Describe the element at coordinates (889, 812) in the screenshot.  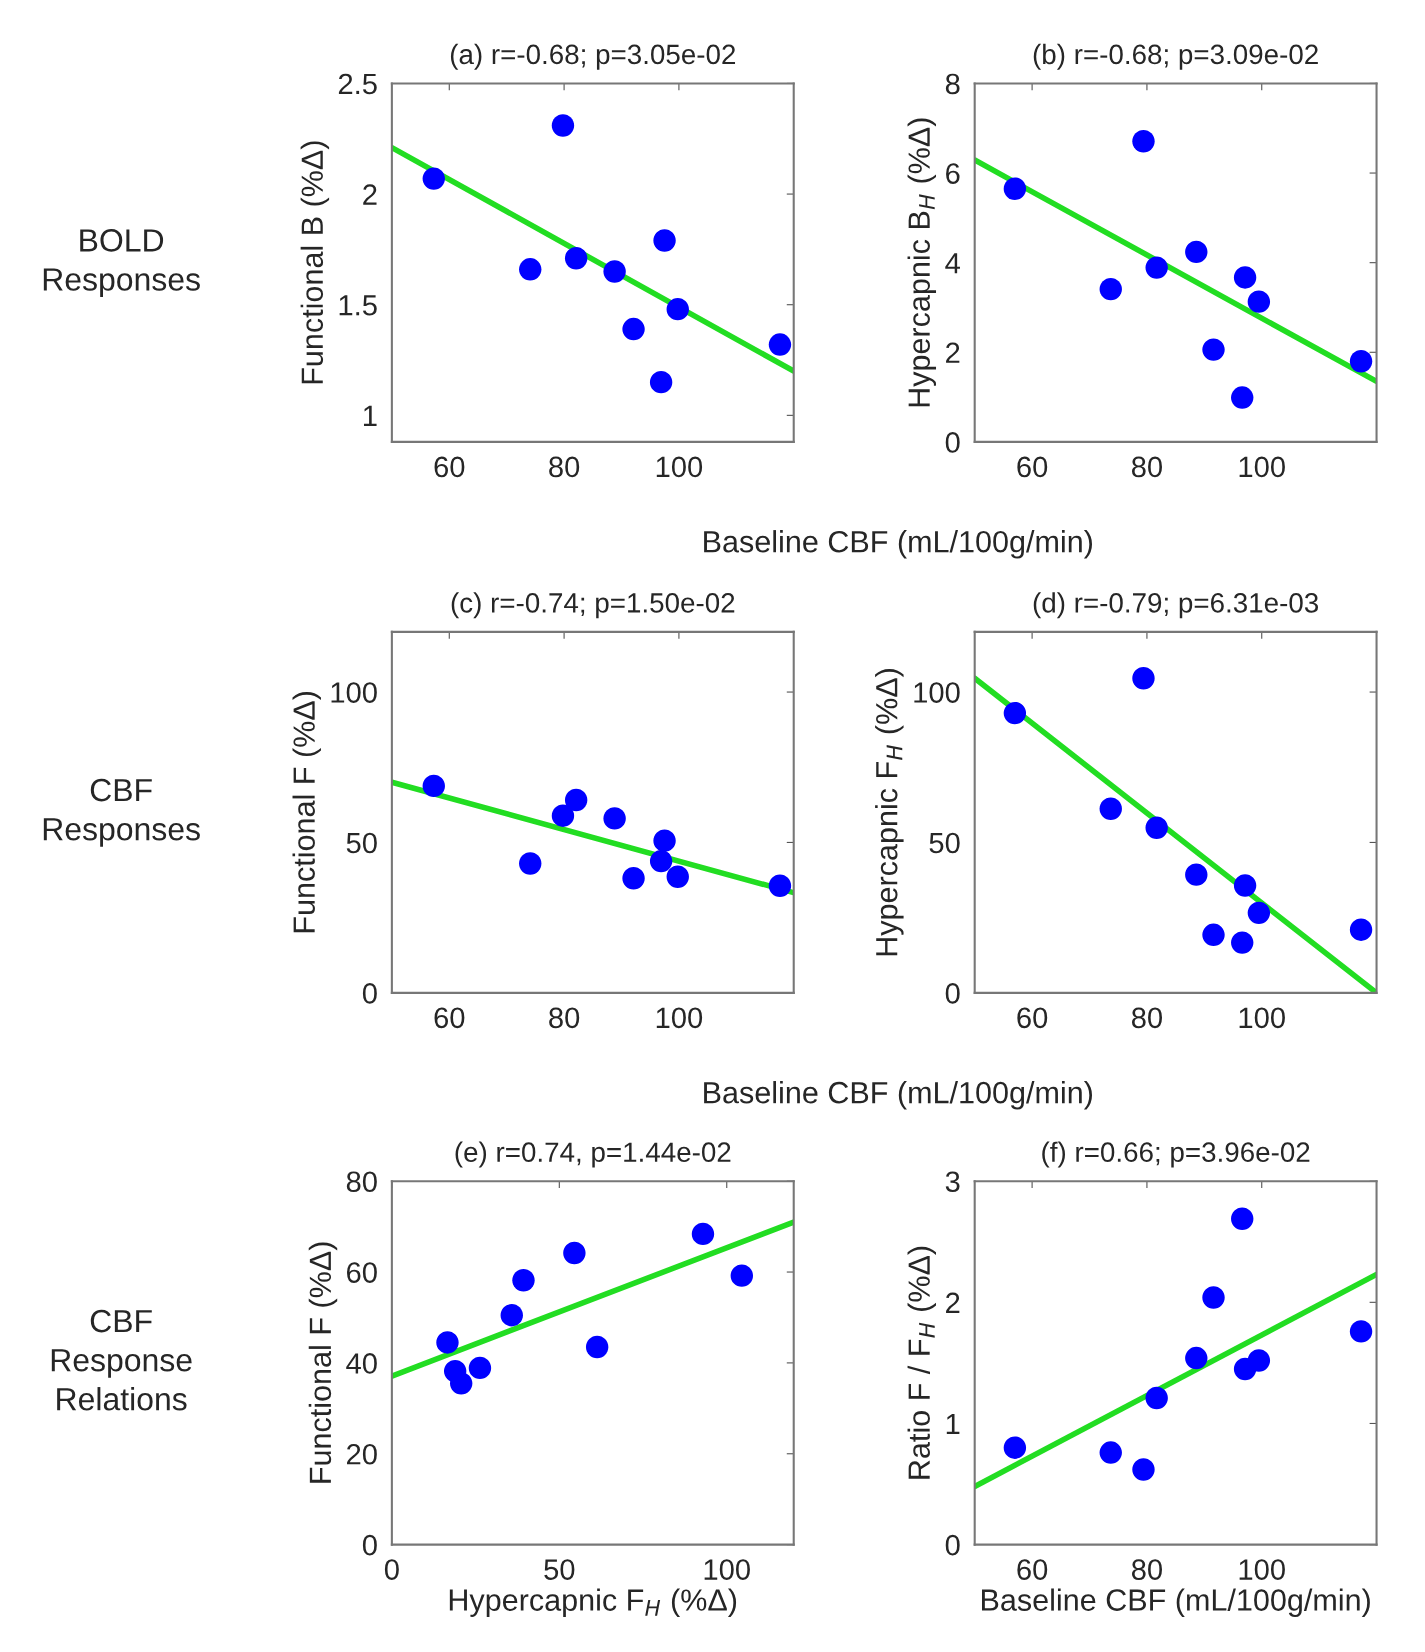
I see `y-axis-title: Hypercapnic F$_{H}$ (%Δ)` at that location.